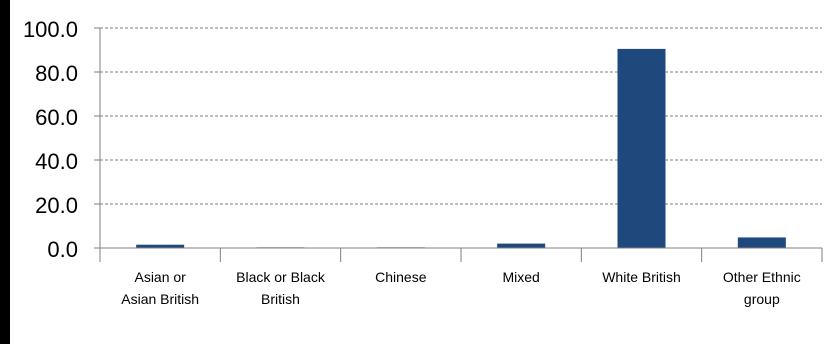 The image size is (830, 344). I want to click on x-tick-label: White British, so click(641, 277).